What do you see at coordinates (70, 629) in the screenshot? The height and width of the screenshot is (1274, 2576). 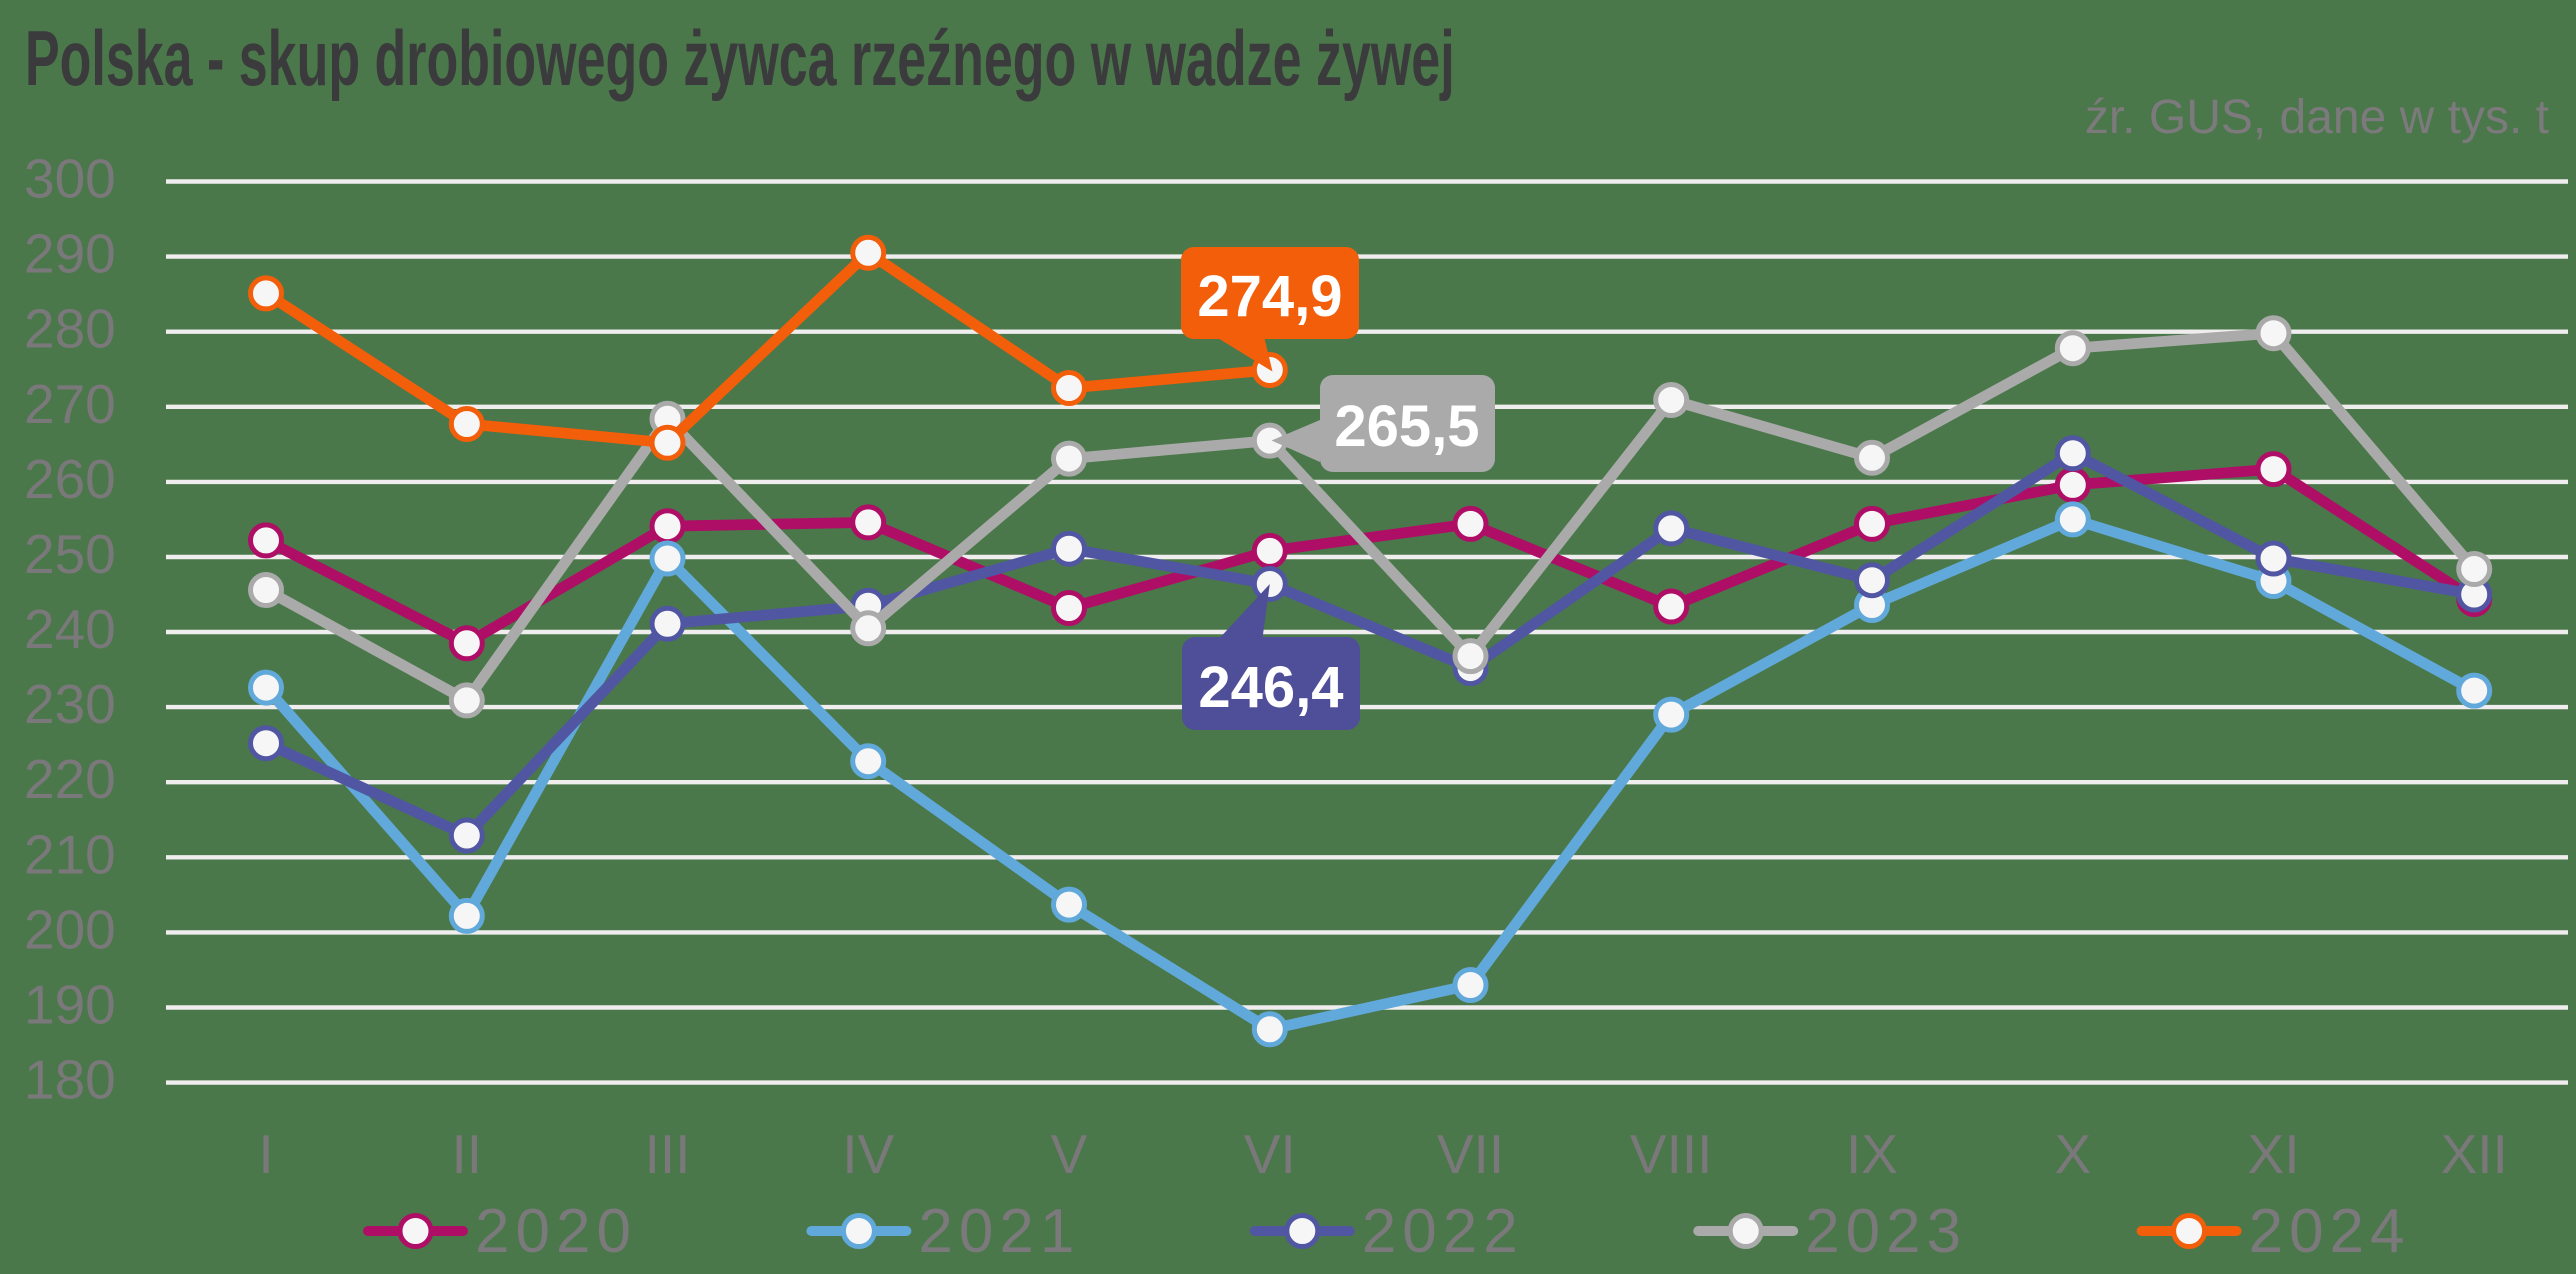 I see `svg-text: 240` at bounding box center [70, 629].